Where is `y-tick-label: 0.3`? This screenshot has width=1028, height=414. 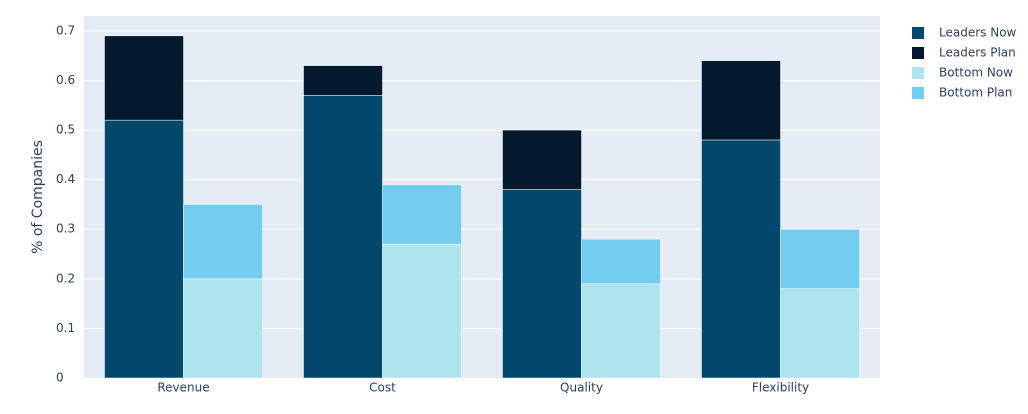
y-tick-label: 0.3 is located at coordinates (65, 229).